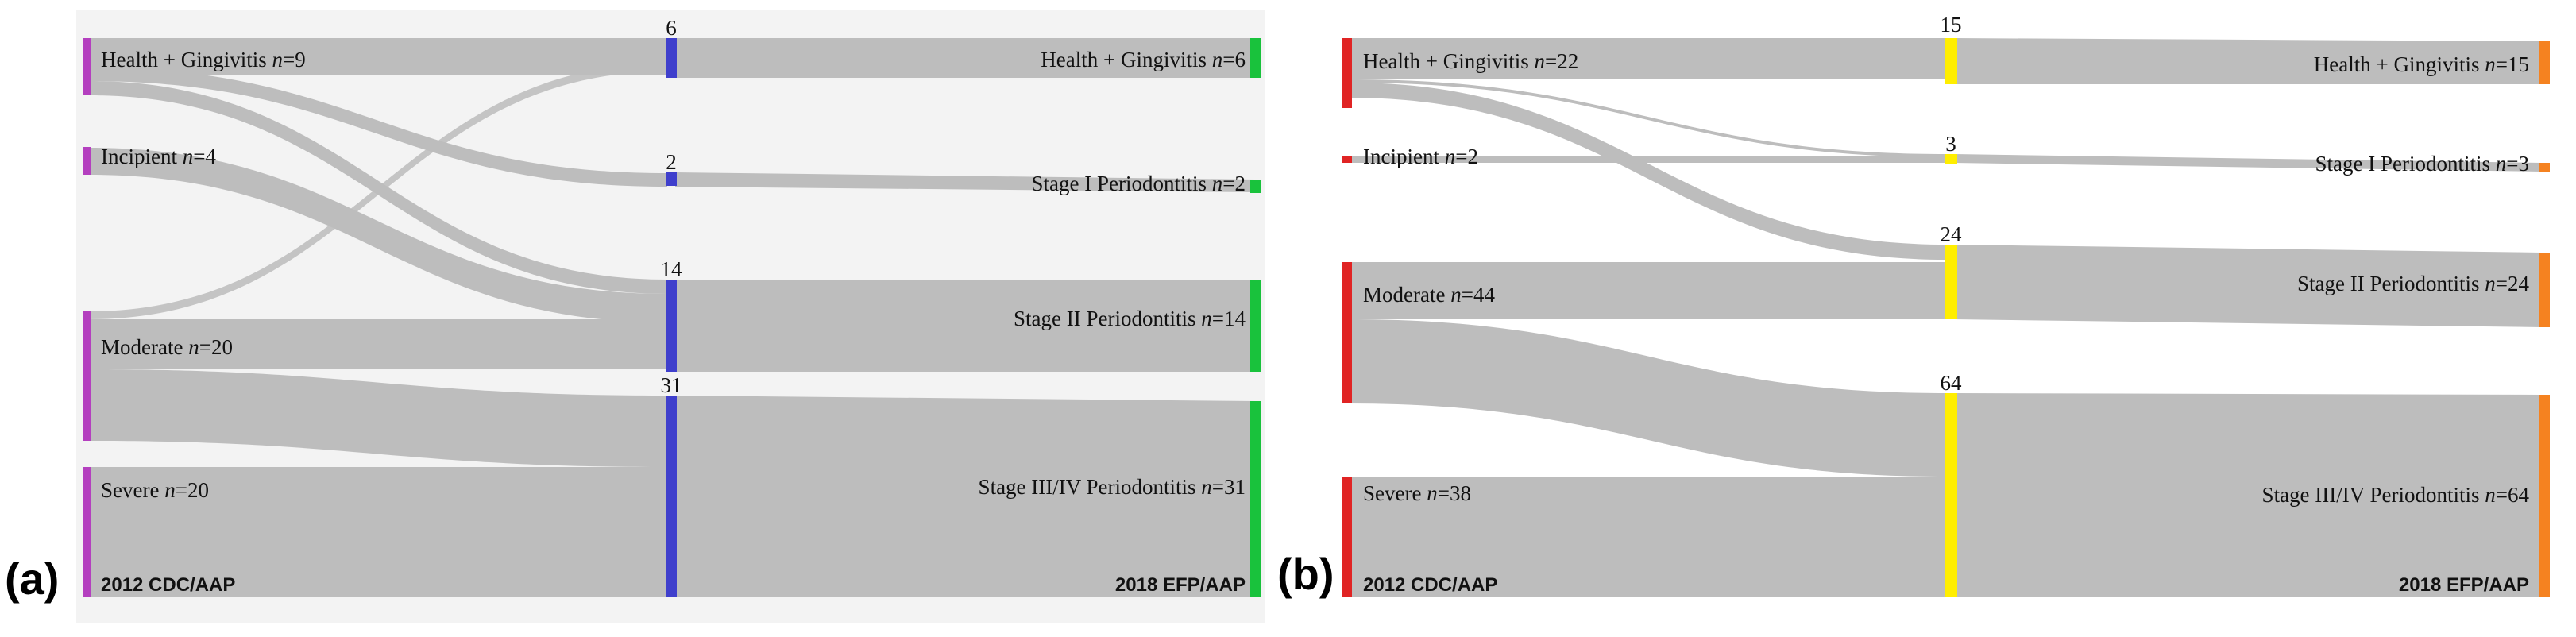 Image resolution: width=2576 pixels, height=637 pixels. I want to click on link-b-moderate-to-stage34, so click(1648, 398).